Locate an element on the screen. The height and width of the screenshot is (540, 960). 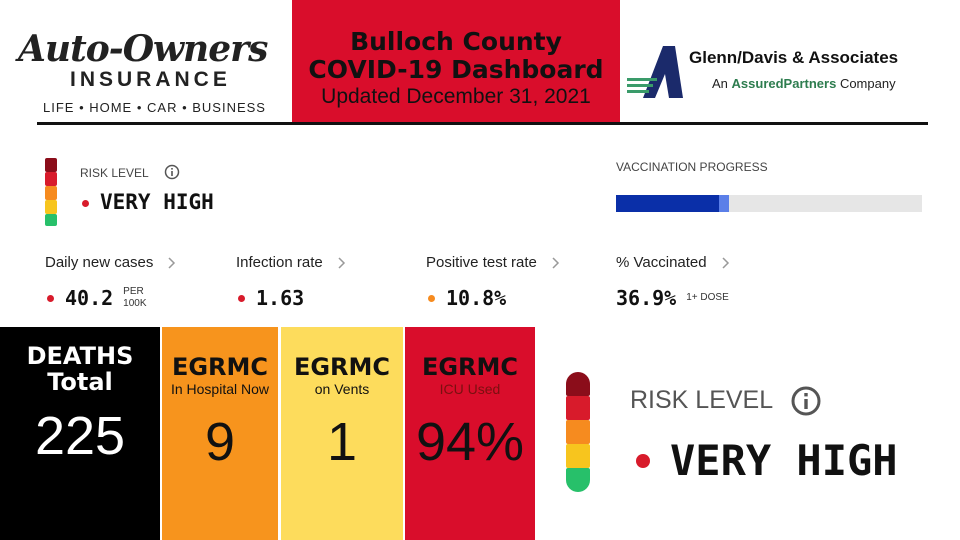
logo-brand: AssuredPartners is located at coordinates (784, 83).